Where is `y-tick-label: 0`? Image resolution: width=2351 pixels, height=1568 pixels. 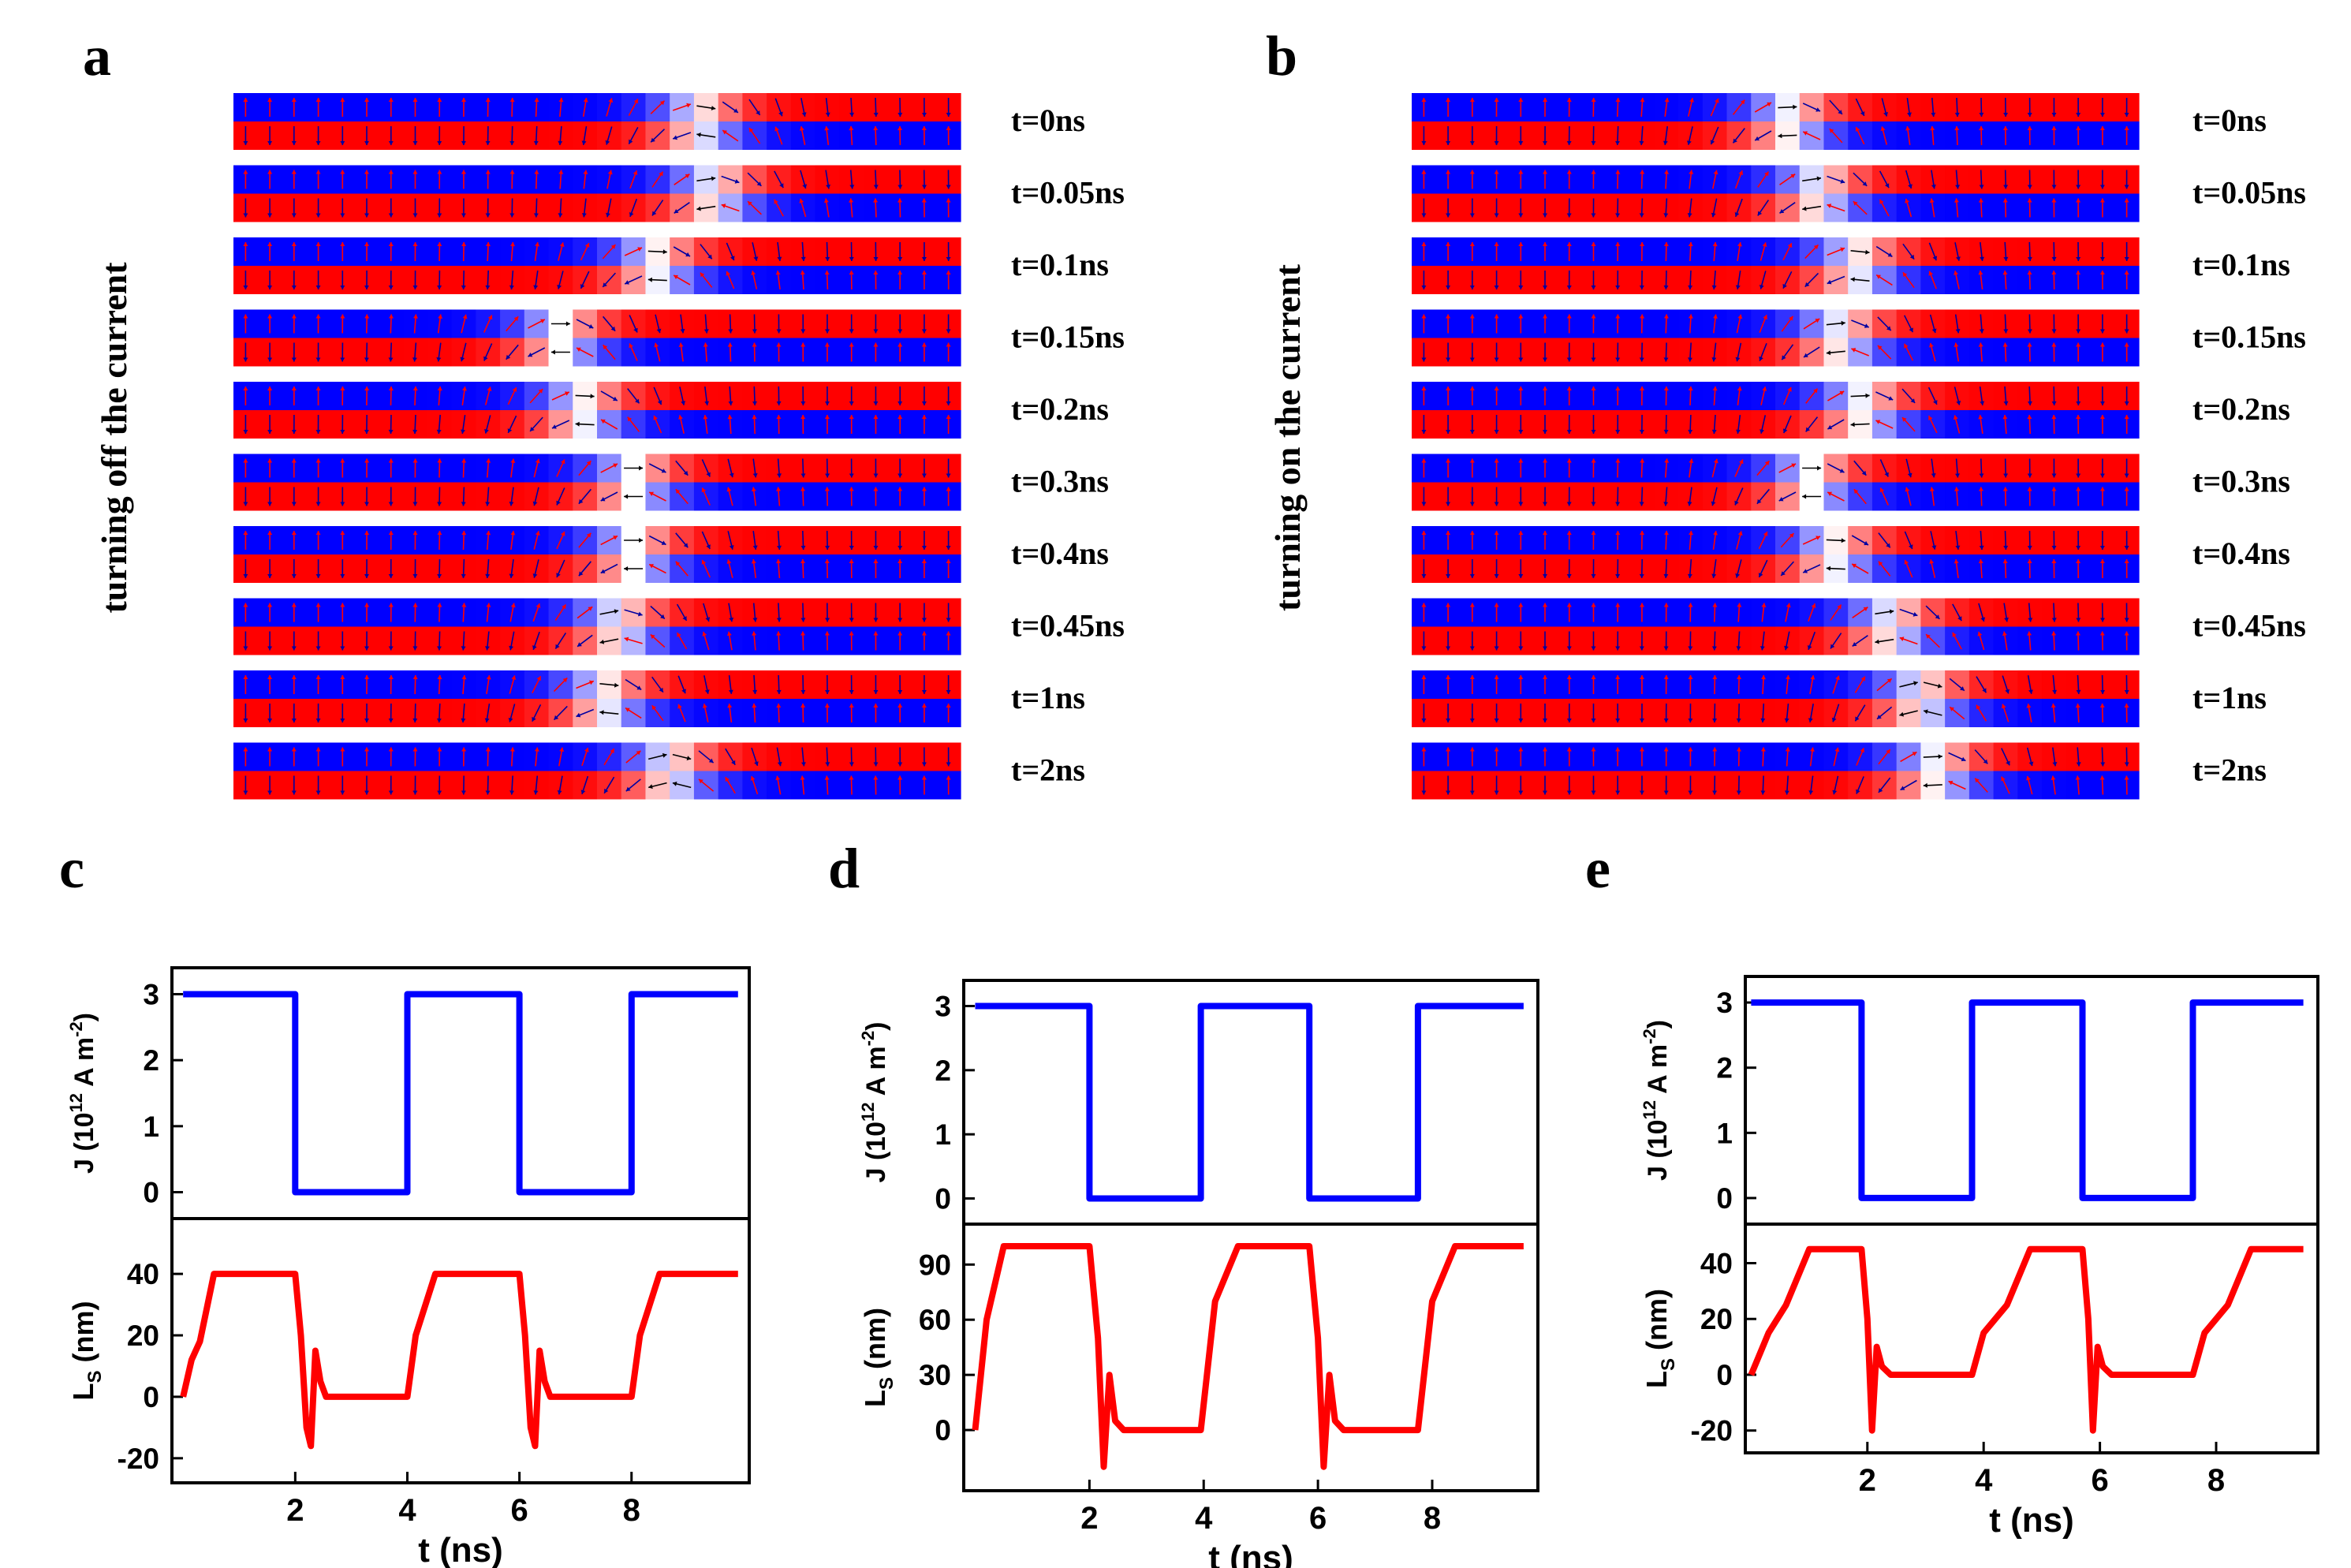
y-tick-label: 0 is located at coordinates (151, 1193).